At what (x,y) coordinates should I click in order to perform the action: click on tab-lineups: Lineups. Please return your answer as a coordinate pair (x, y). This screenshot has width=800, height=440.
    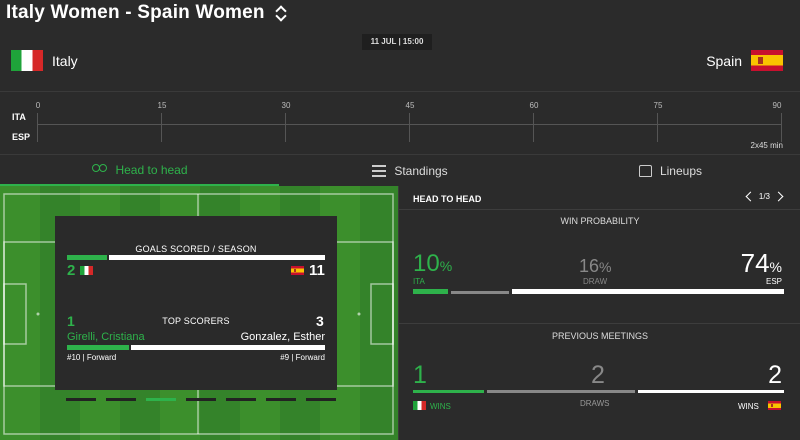
    Looking at the image, I should click on (670, 171).